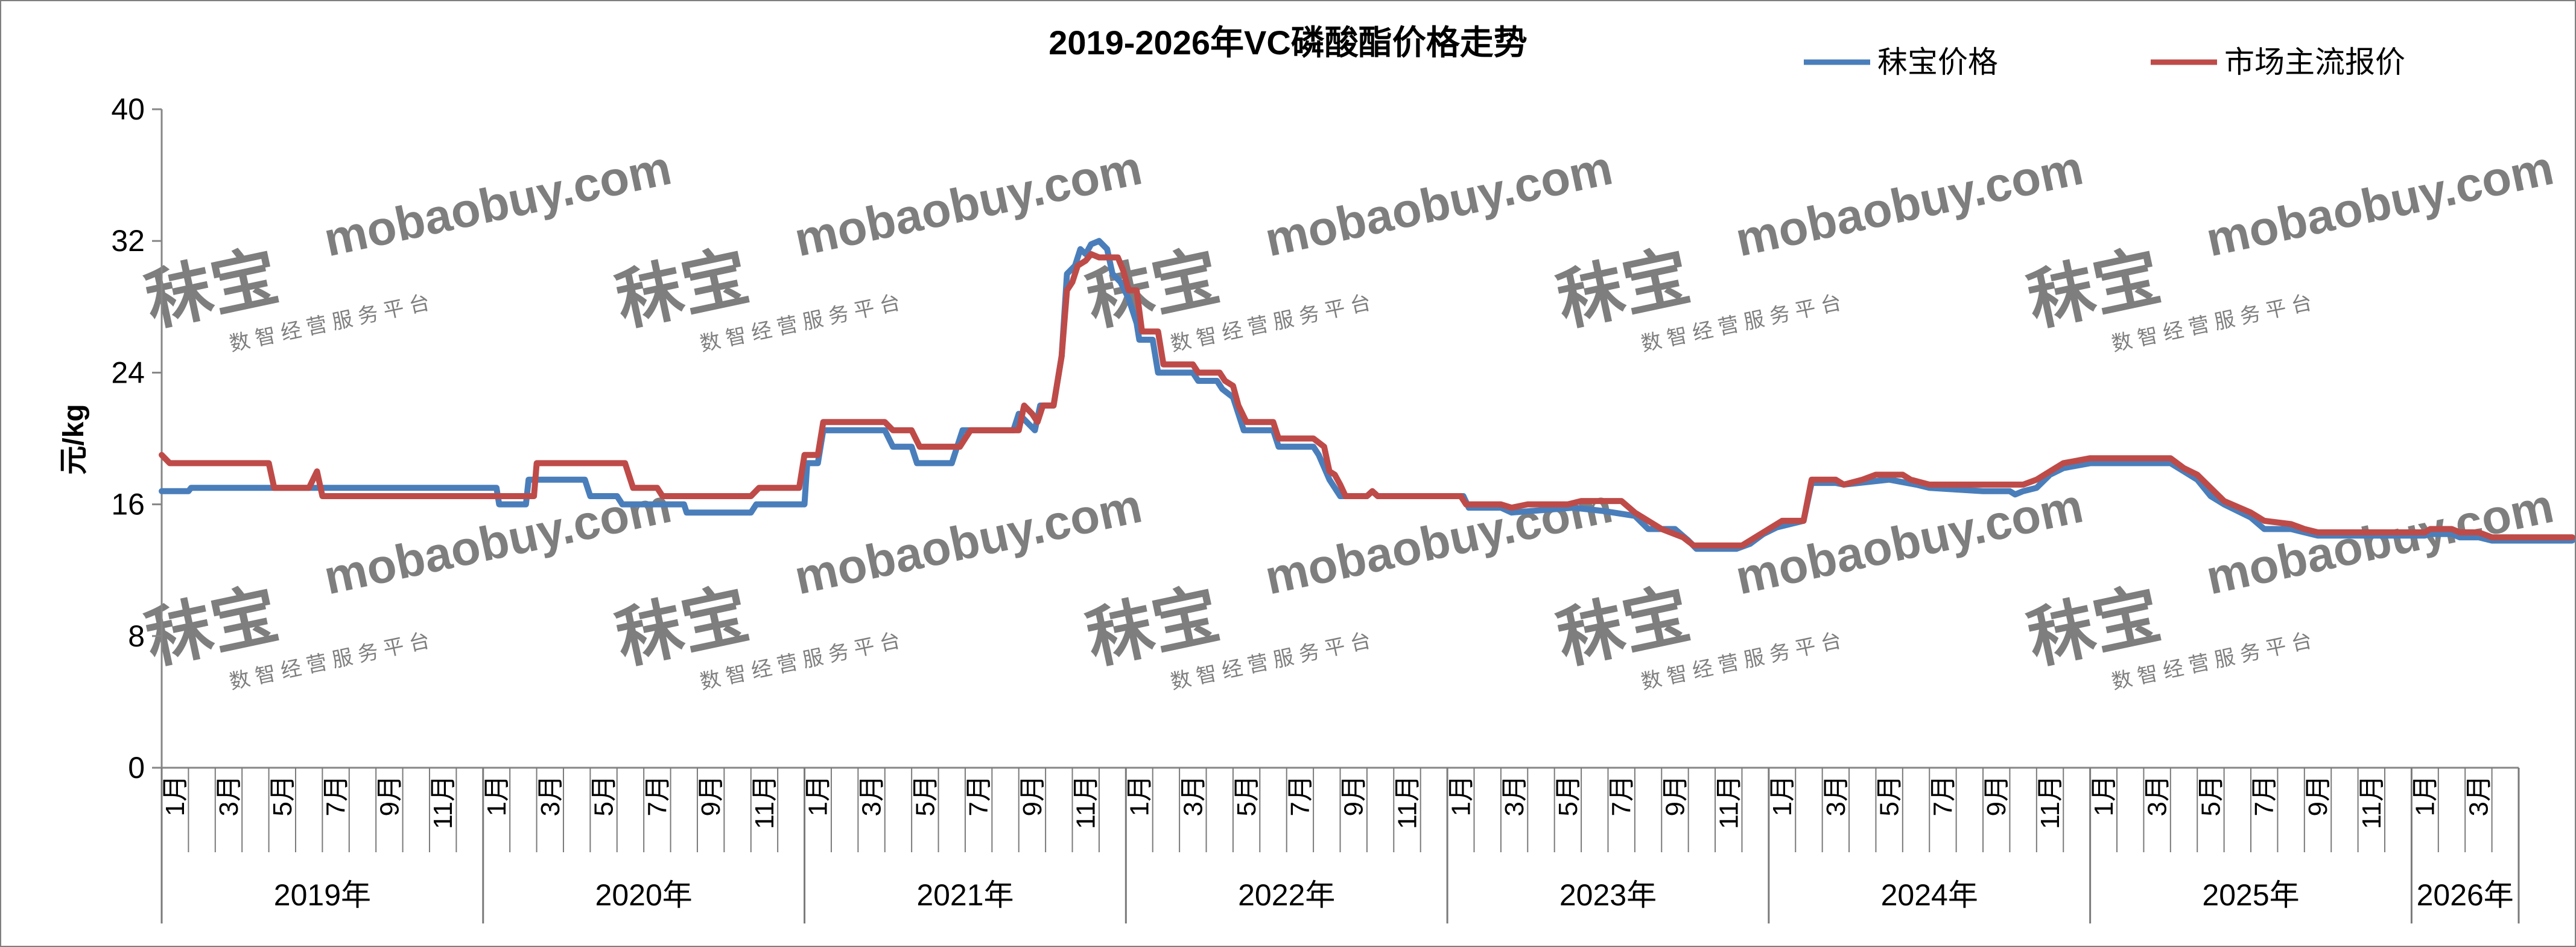 The width and height of the screenshot is (2576, 947). I want to click on x-year-label: 2021年, so click(965, 895).